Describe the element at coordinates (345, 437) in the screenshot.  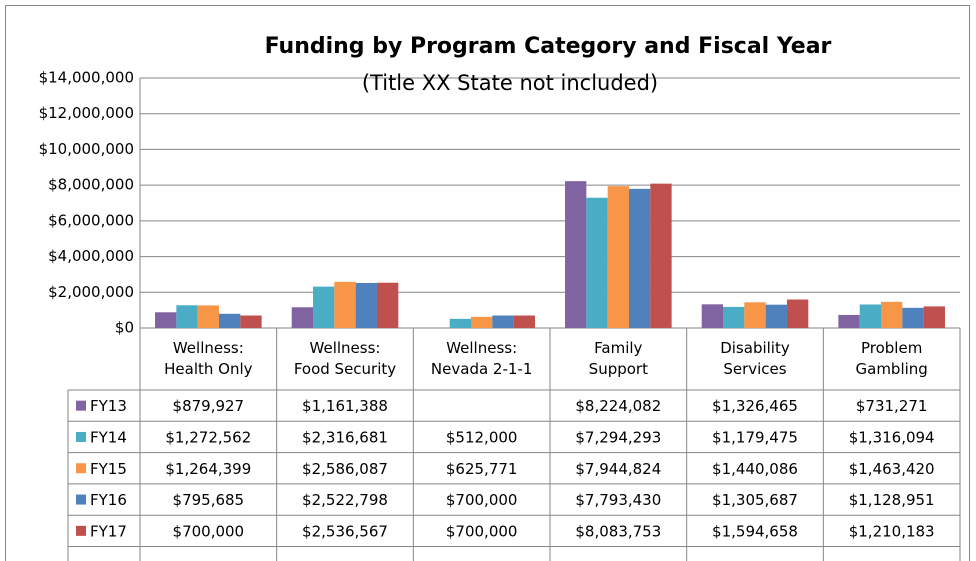
I see `data-label: $2,316,681` at that location.